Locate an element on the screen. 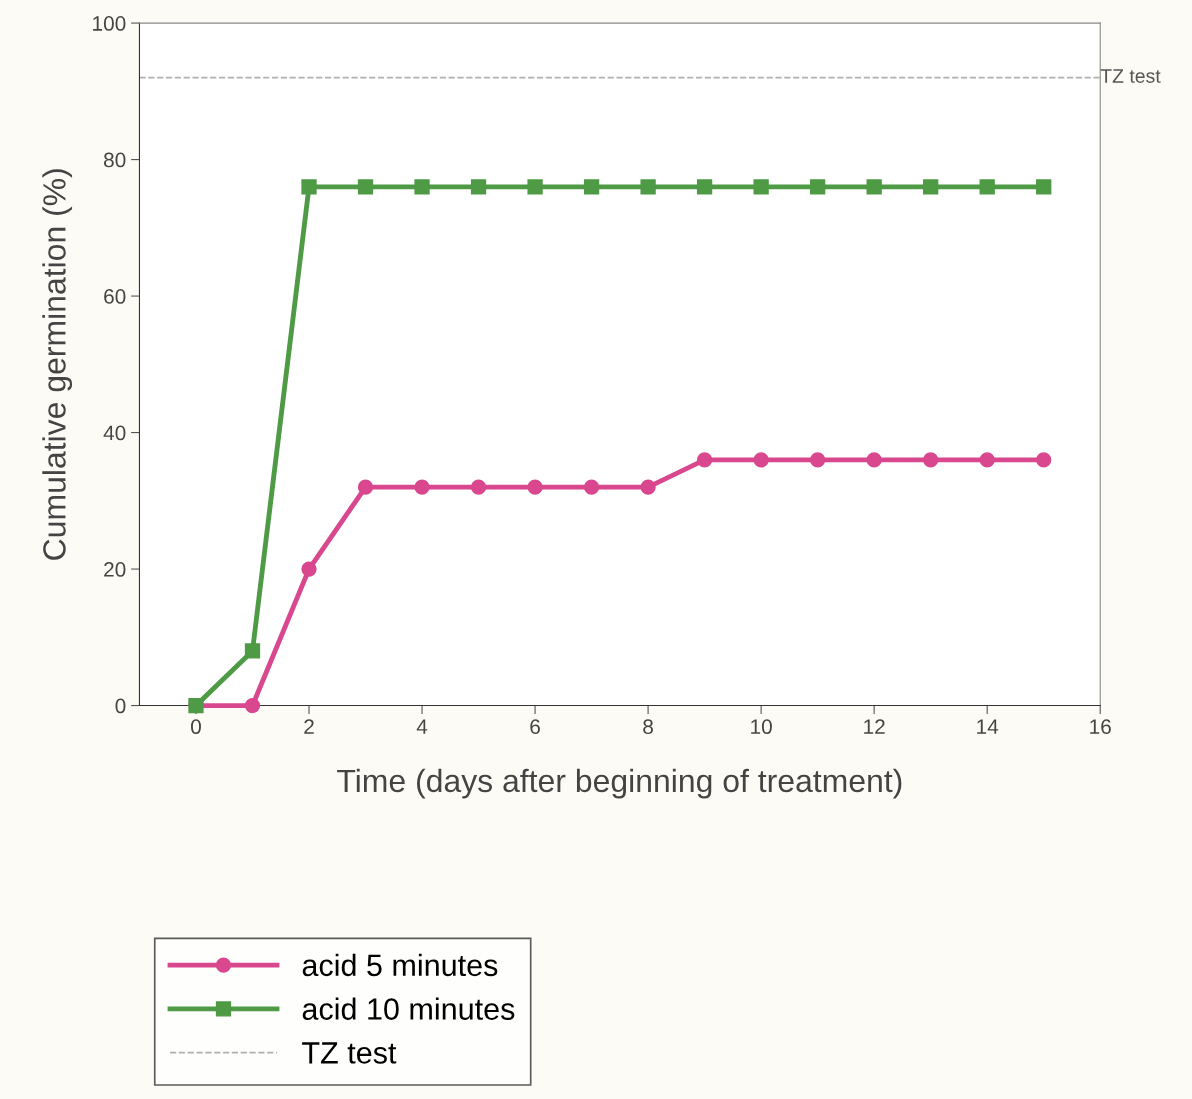  x-tick-label: 2 is located at coordinates (309, 726).